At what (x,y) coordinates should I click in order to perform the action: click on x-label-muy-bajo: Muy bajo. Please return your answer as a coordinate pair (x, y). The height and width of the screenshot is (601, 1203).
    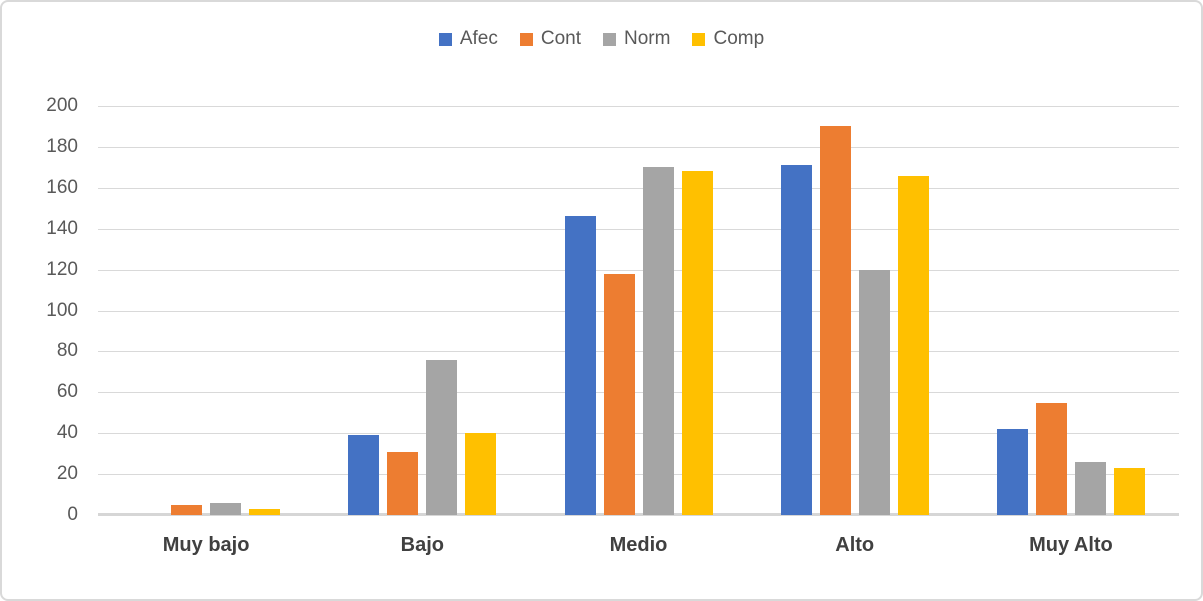
    Looking at the image, I should click on (206, 545).